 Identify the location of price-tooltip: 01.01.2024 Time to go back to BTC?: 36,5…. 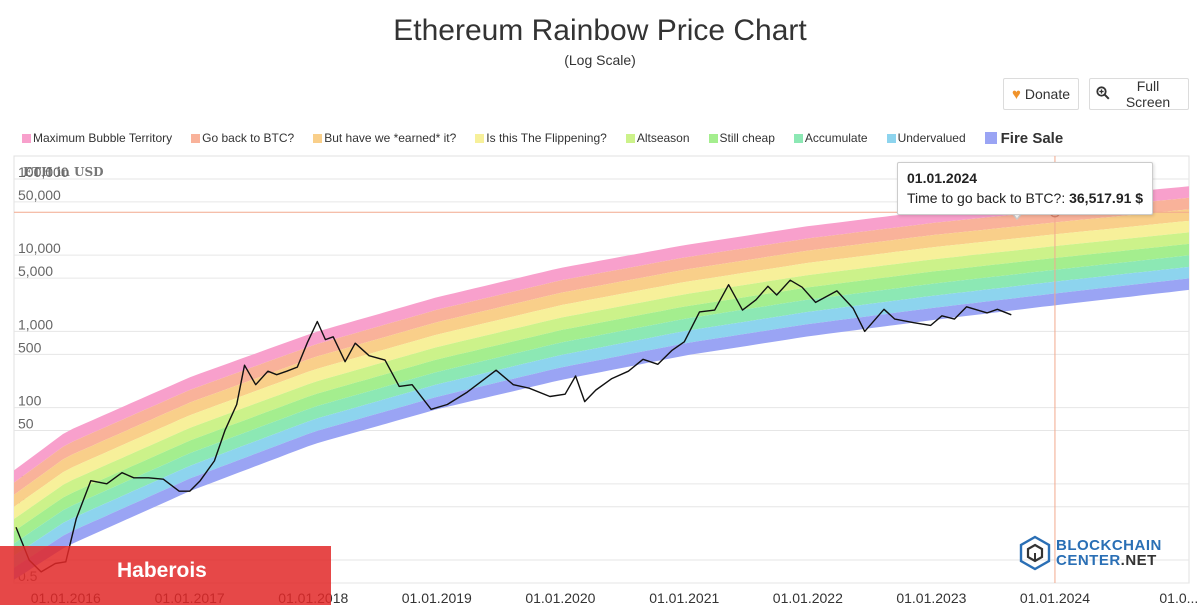
(1025, 188).